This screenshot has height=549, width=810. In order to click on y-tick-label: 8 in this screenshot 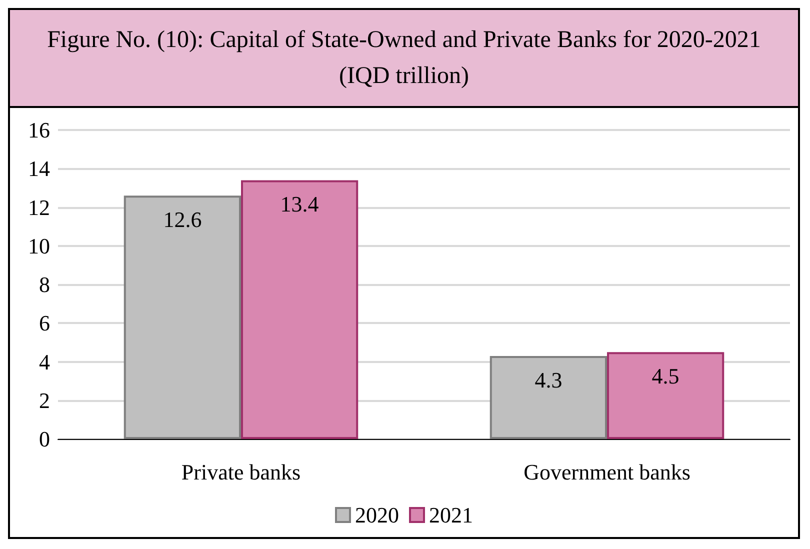, I will do `click(44, 284)`.